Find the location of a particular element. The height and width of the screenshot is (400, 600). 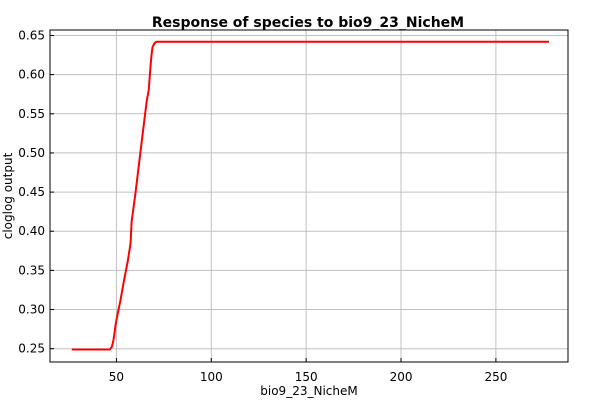

y-tick-label: 0.30 is located at coordinates (31, 310).